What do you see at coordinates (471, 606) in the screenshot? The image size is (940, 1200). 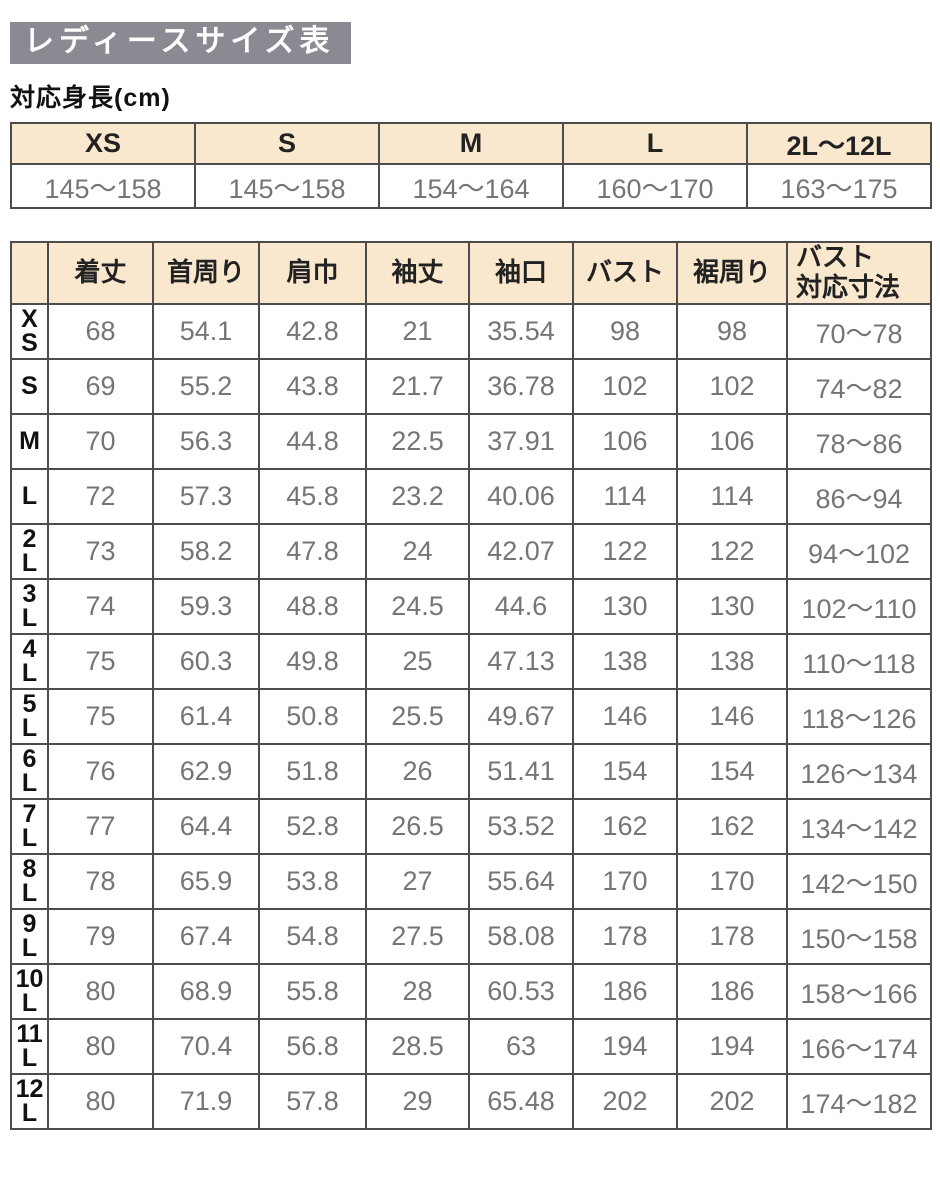 I see `size-table-row: 3 L 74 59.3 48.8 24.5 44.6 130 130 102〜110` at bounding box center [471, 606].